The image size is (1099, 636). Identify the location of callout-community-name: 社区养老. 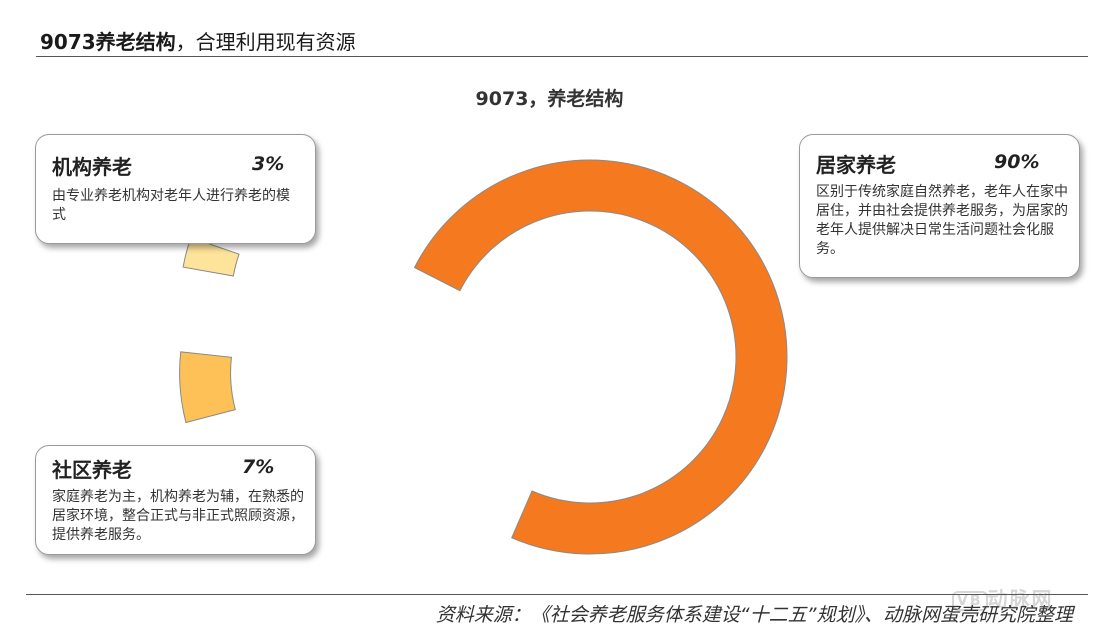
(92, 470).